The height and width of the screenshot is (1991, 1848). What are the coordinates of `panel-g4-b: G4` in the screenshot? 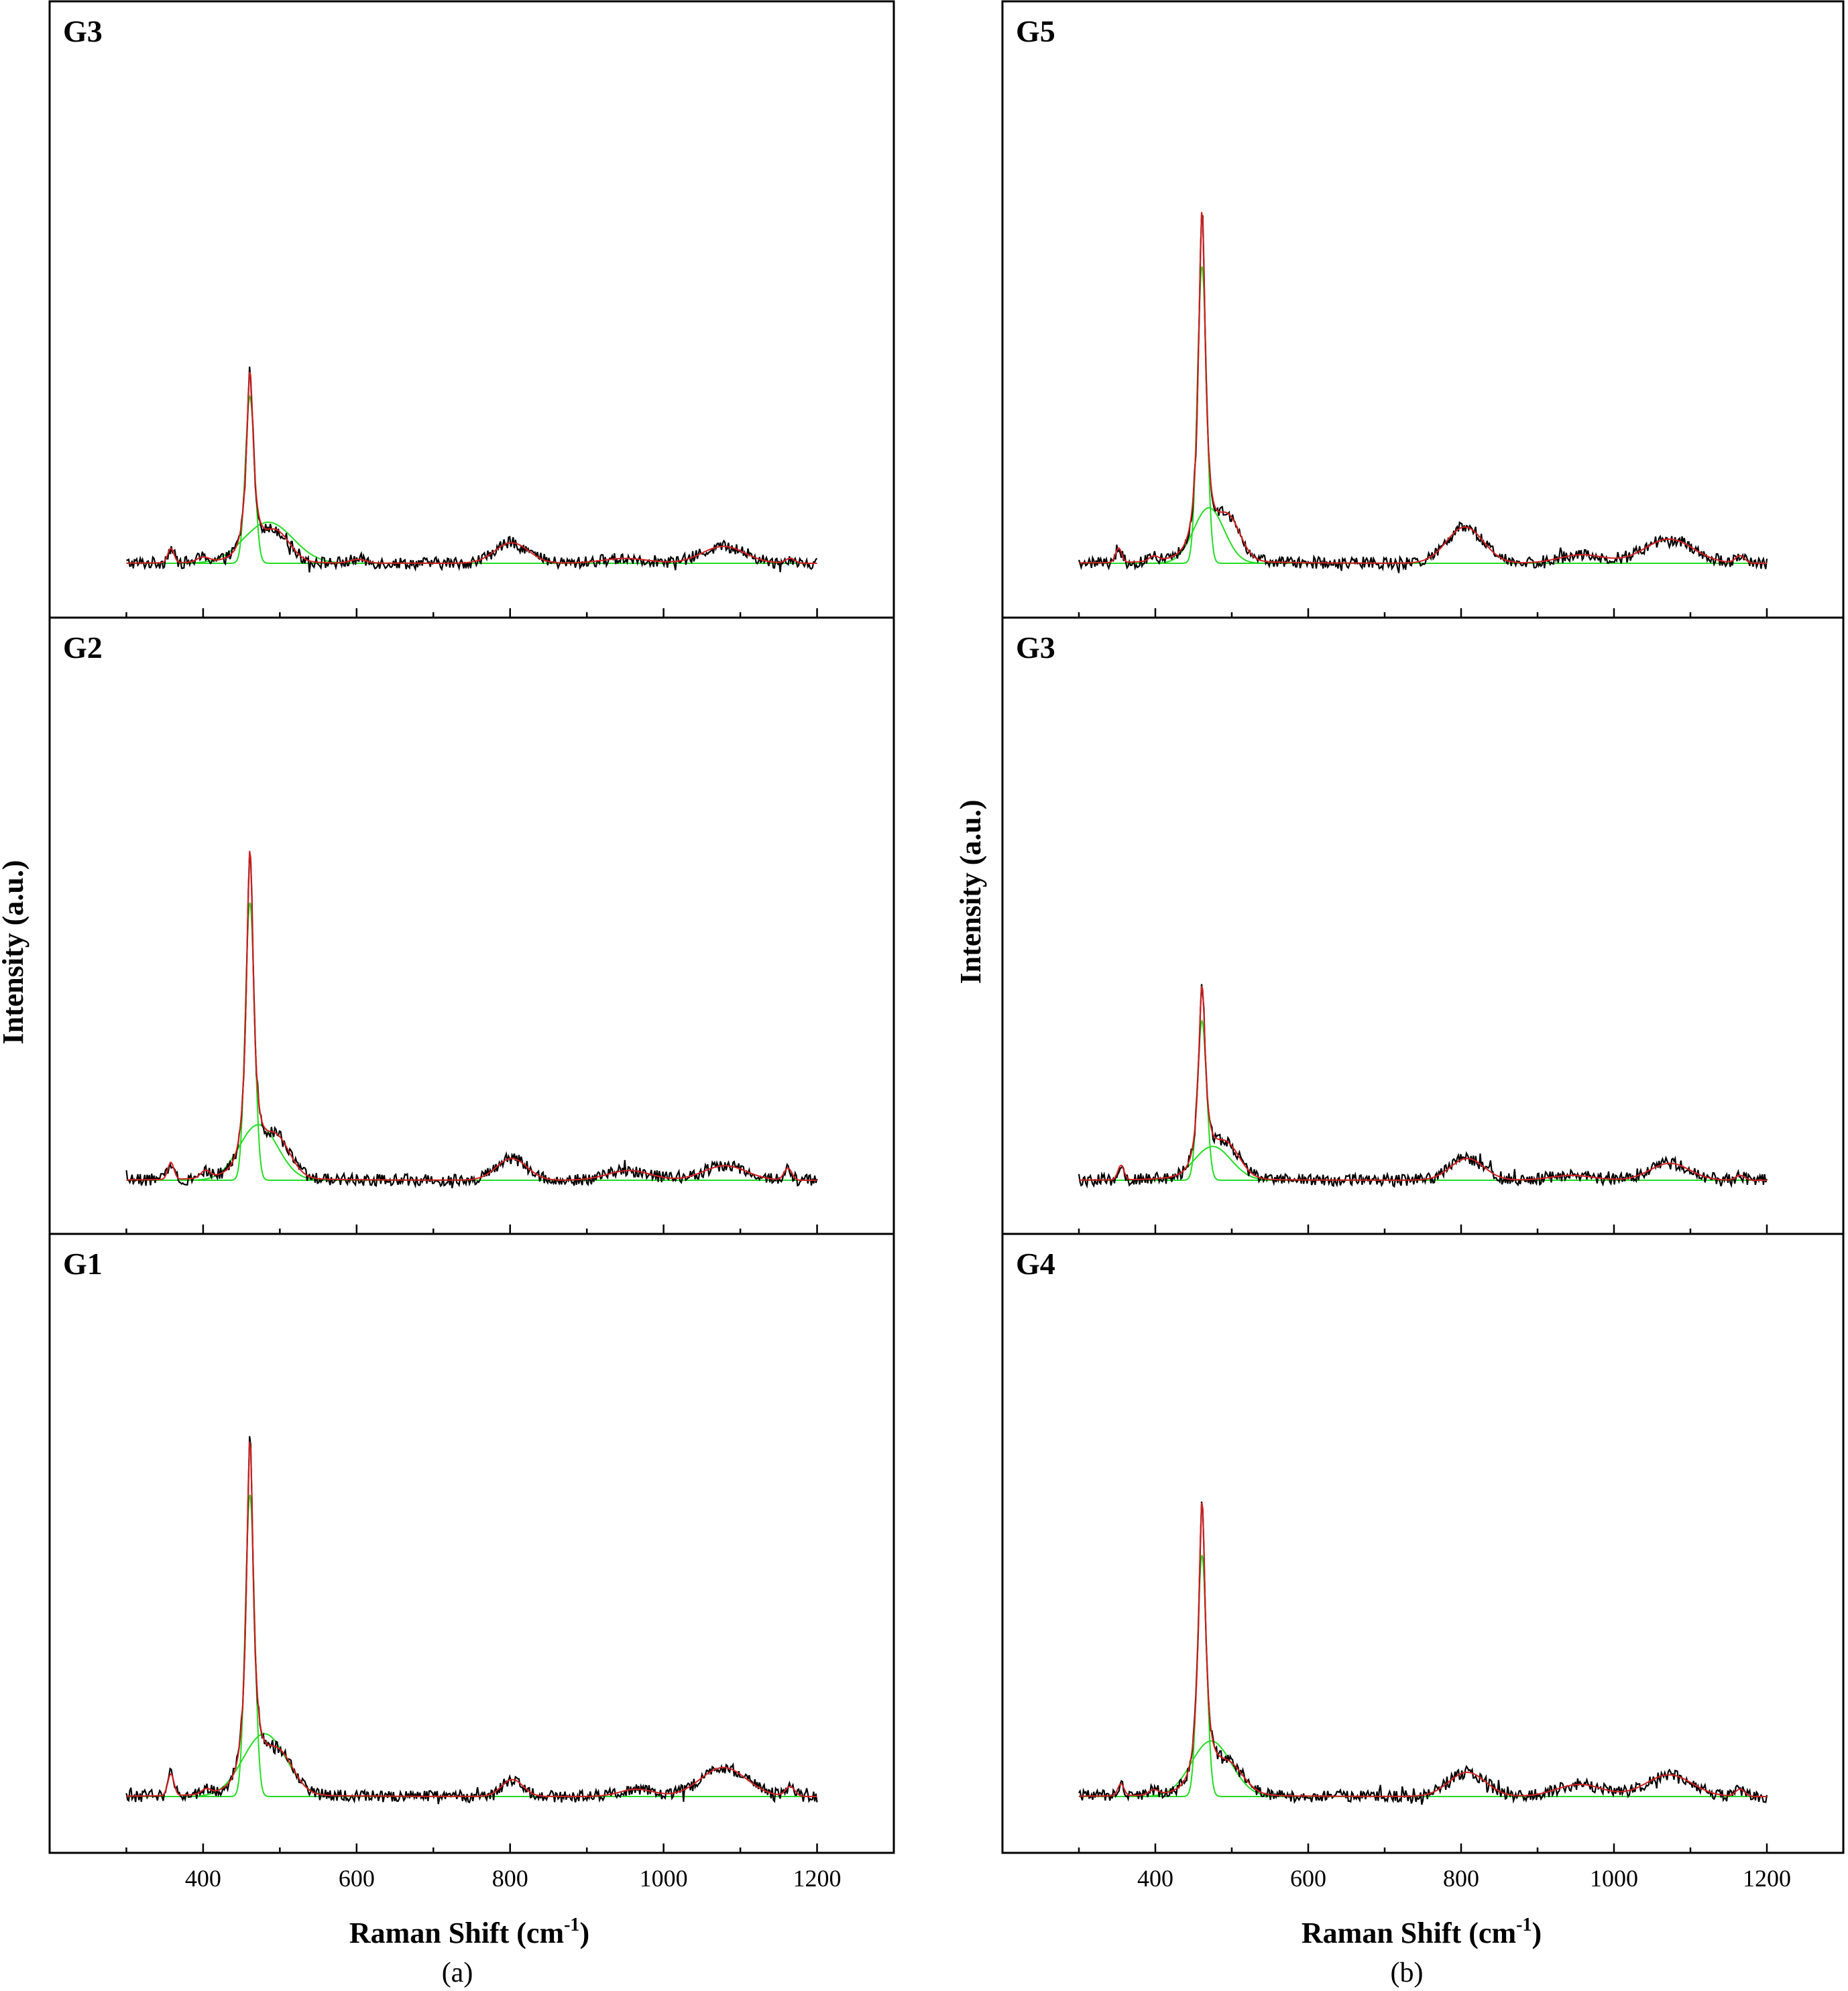 It's located at (1423, 1544).